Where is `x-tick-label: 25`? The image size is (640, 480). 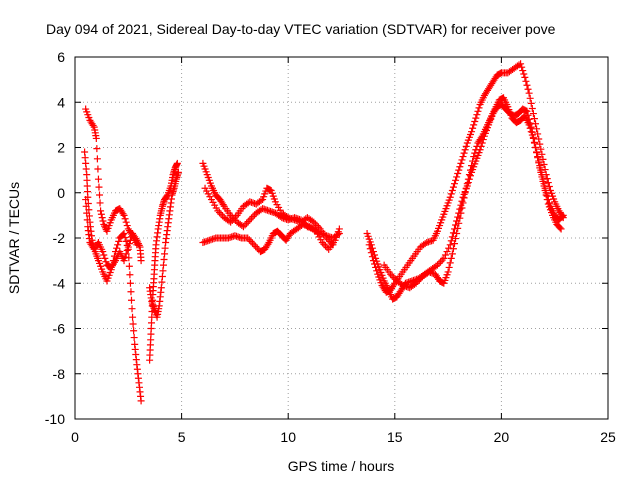
x-tick-label: 25 is located at coordinates (608, 437).